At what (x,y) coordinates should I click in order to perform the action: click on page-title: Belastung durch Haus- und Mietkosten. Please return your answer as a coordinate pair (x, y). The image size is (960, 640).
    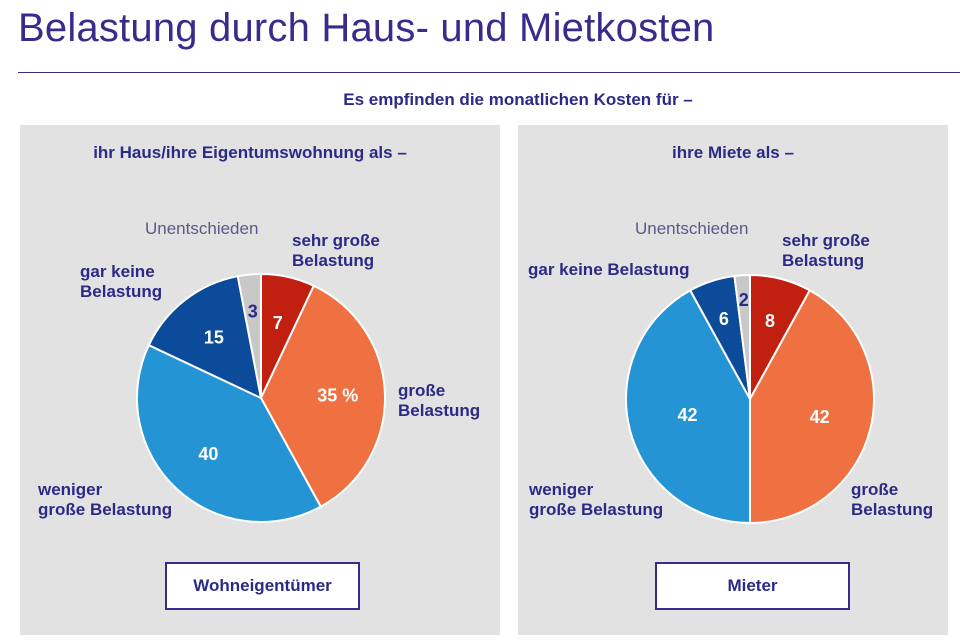
    Looking at the image, I should click on (366, 28).